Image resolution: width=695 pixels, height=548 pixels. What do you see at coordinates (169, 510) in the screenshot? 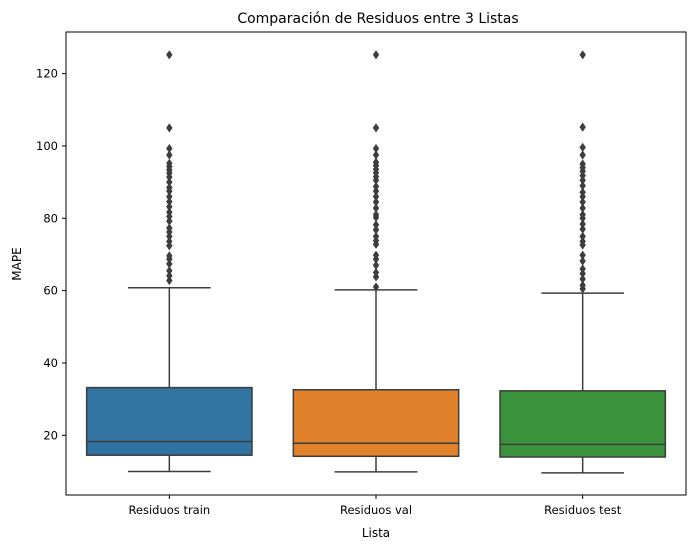
I see `x-tick-label: Residuos train` at bounding box center [169, 510].